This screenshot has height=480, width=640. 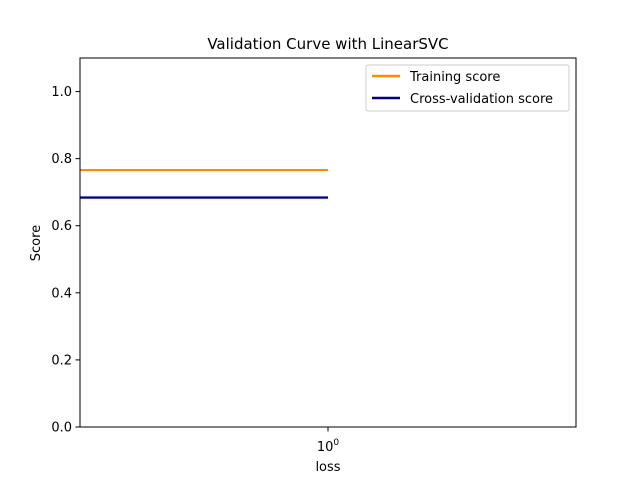 What do you see at coordinates (327, 467) in the screenshot?
I see `x-axis-label: loss` at bounding box center [327, 467].